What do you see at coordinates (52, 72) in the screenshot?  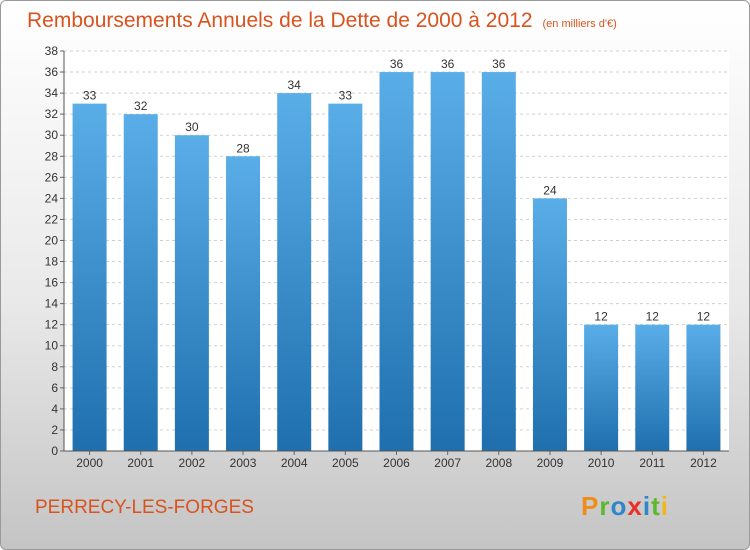 I see `y-tick-label: 36` at bounding box center [52, 72].